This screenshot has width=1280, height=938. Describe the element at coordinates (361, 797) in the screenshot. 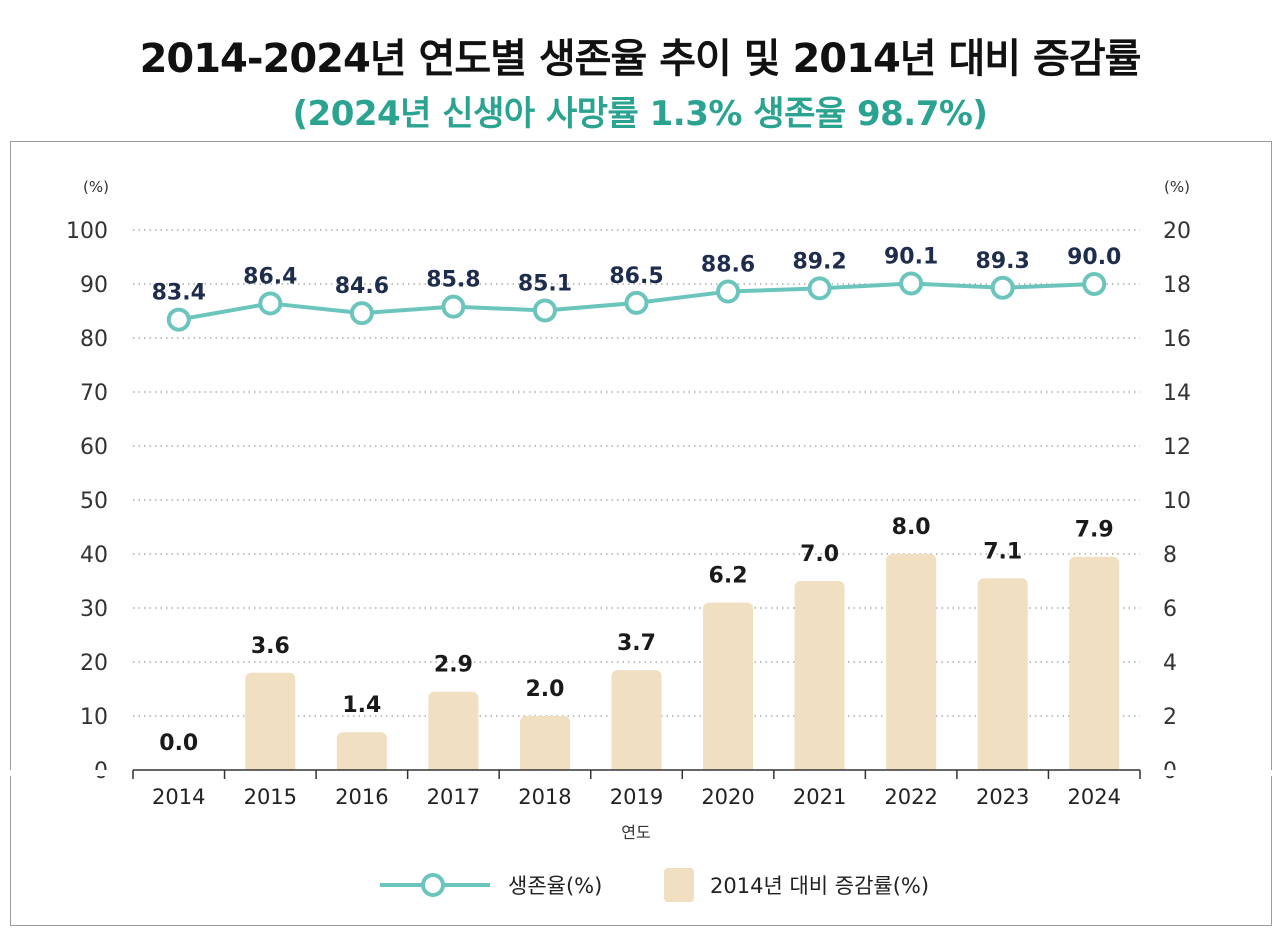

I see `x-tick-label: 2016` at that location.